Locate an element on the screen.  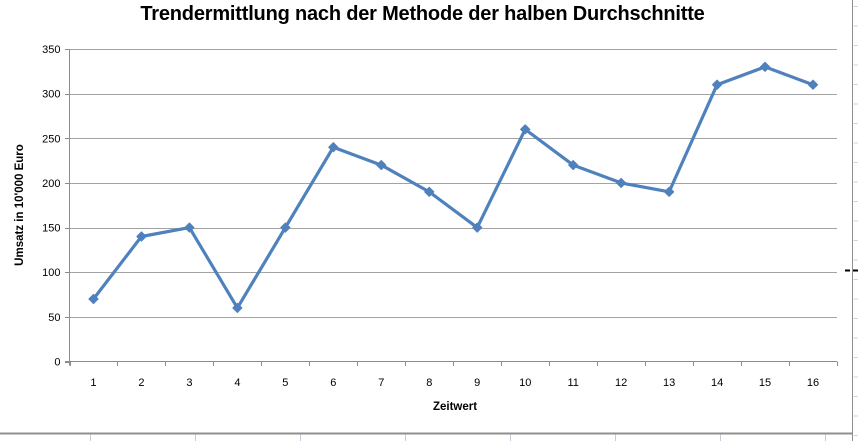
x-axis-title: Zeitwert is located at coordinates (455, 407).